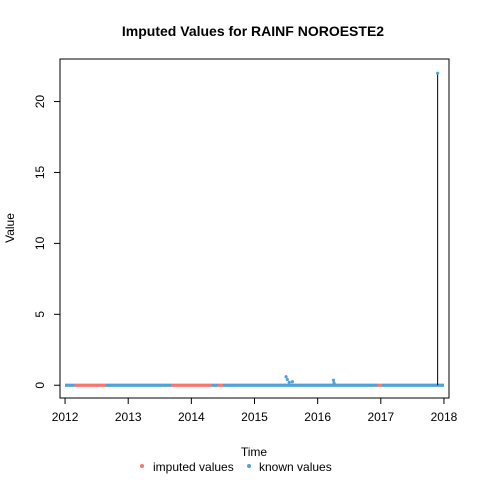 The height and width of the screenshot is (480, 480). What do you see at coordinates (254, 452) in the screenshot?
I see `x-axis-label: Time` at bounding box center [254, 452].